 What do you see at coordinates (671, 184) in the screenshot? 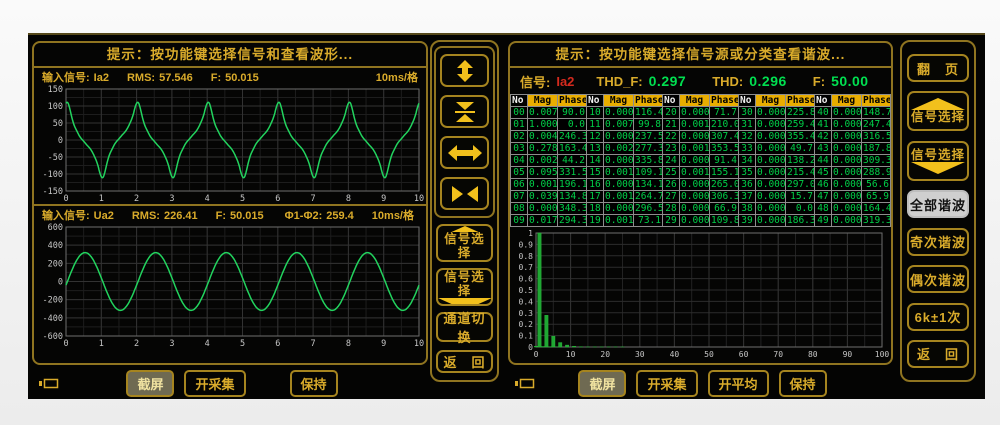
I see `harmonic-no: 26` at bounding box center [671, 184].